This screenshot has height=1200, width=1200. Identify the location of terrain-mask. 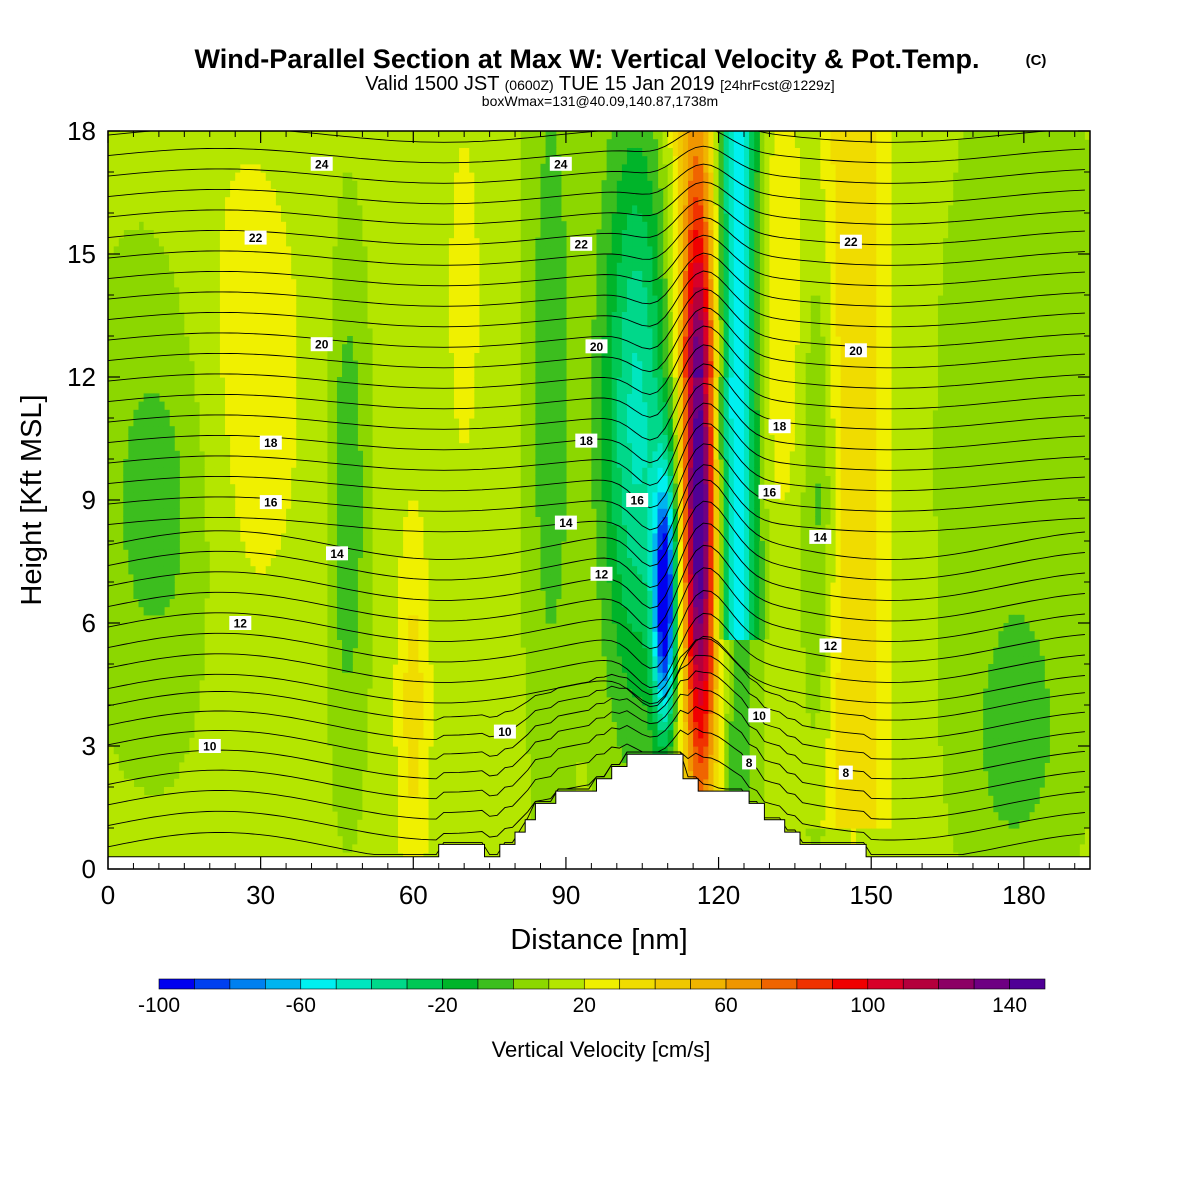
(599, 811).